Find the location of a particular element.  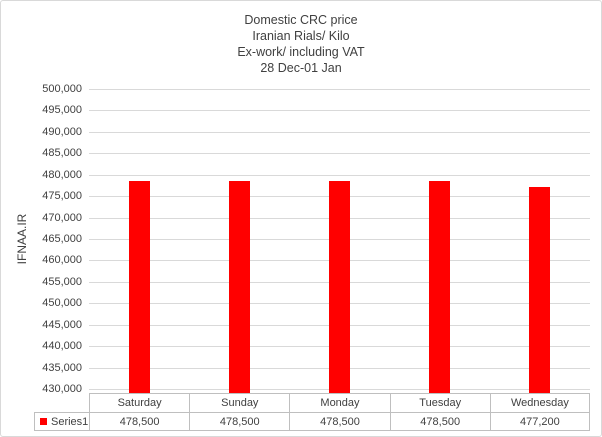

y-tick-label: 470,000 is located at coordinates (62, 217).